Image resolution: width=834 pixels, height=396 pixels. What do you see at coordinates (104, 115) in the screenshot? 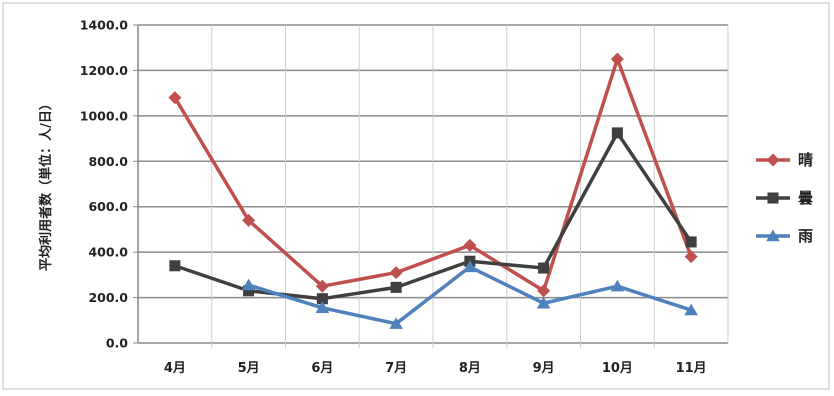
I see `y-tick-label: 1000.0` at bounding box center [104, 115].